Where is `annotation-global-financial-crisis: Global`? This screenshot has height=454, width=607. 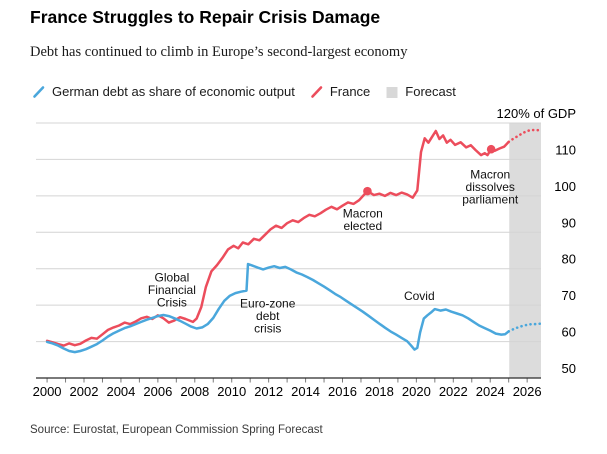
annotation-global-financial-crisis: Global is located at coordinates (172, 277).